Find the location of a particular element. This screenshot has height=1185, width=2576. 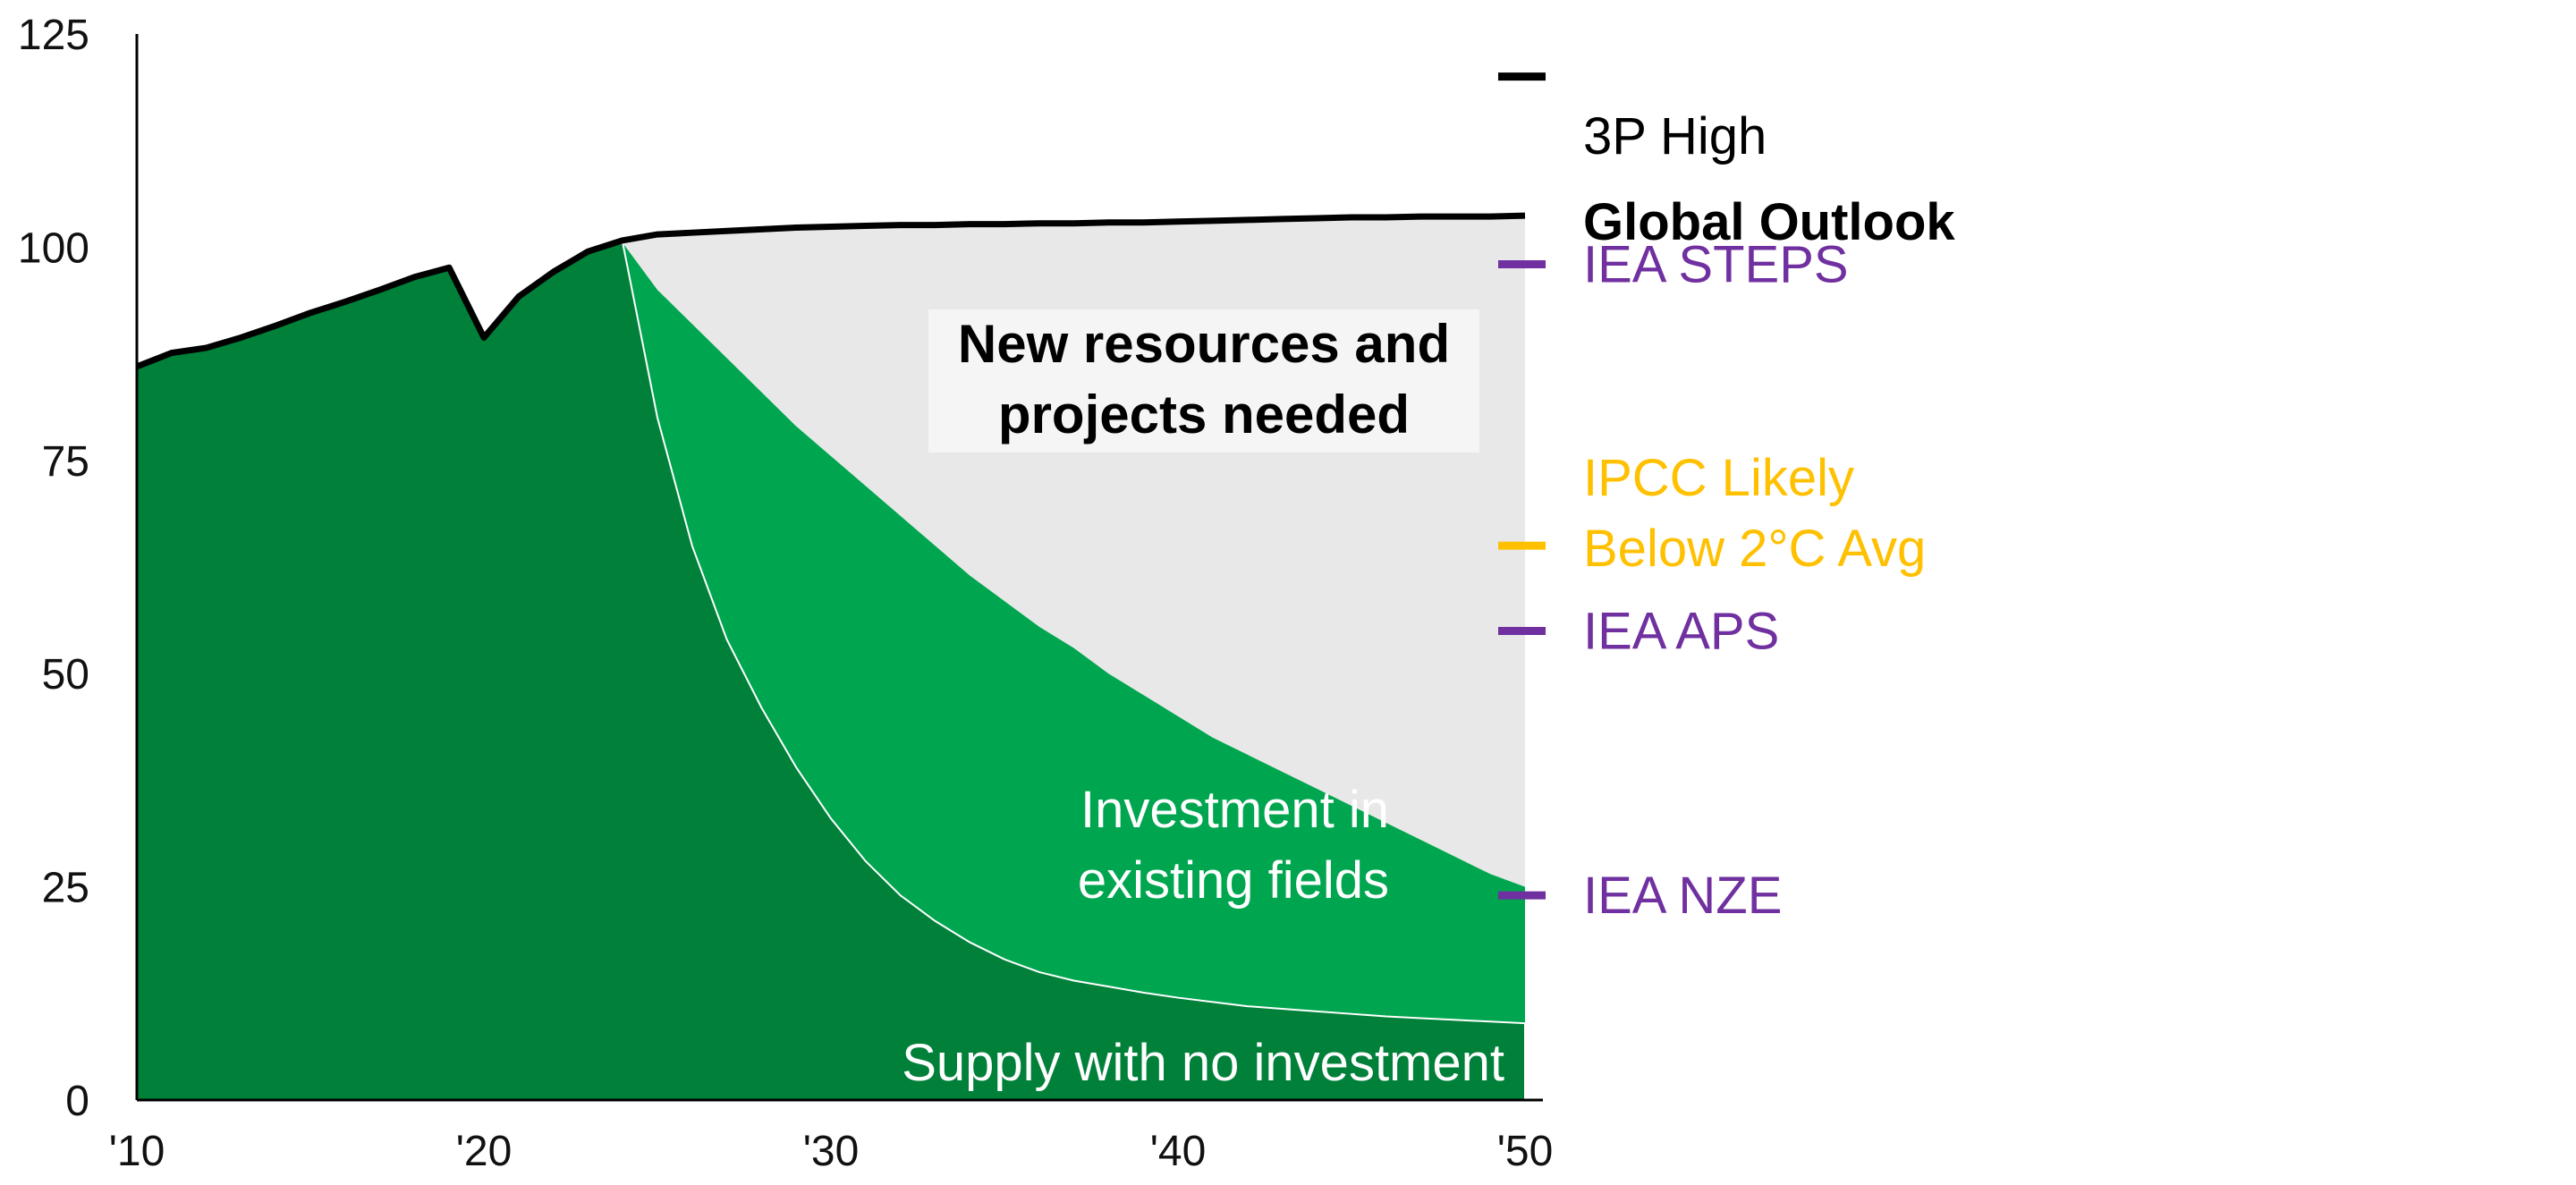

annotation-new-resources: New resources and projects needed is located at coordinates (1203, 381).